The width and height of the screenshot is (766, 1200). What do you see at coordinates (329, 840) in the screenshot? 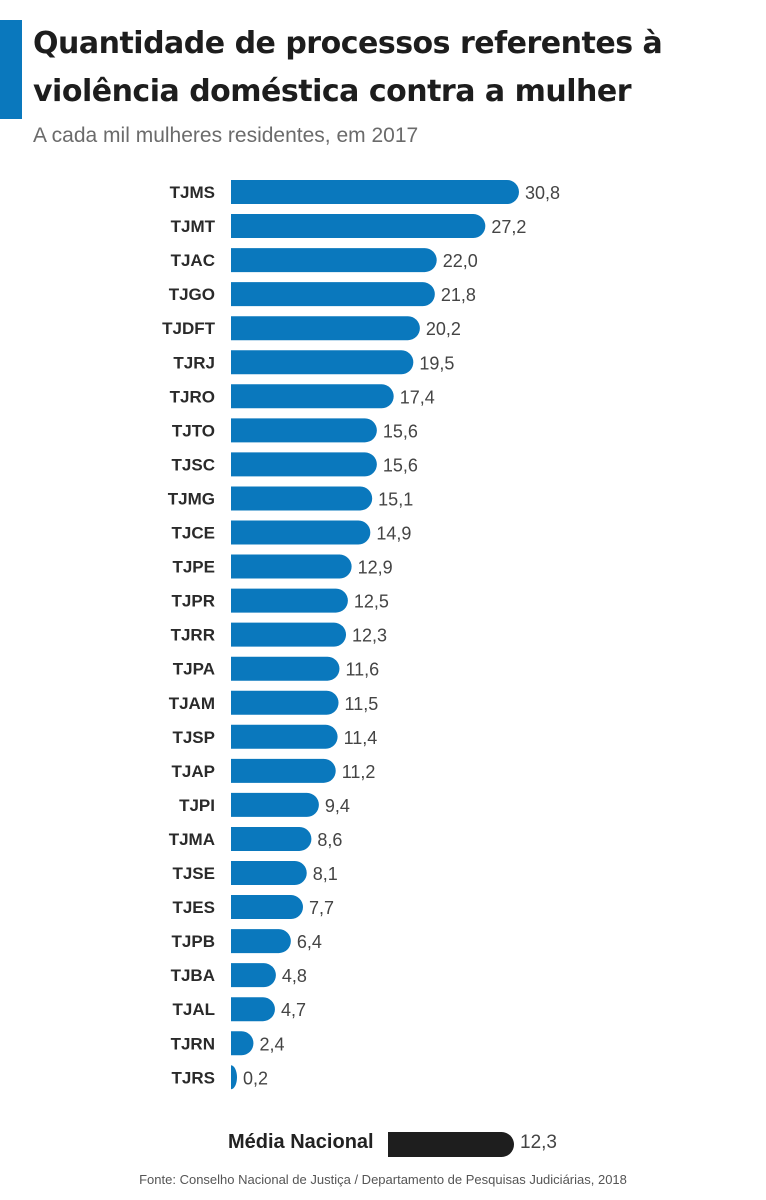
I see `value-label: 8,6` at bounding box center [329, 840].